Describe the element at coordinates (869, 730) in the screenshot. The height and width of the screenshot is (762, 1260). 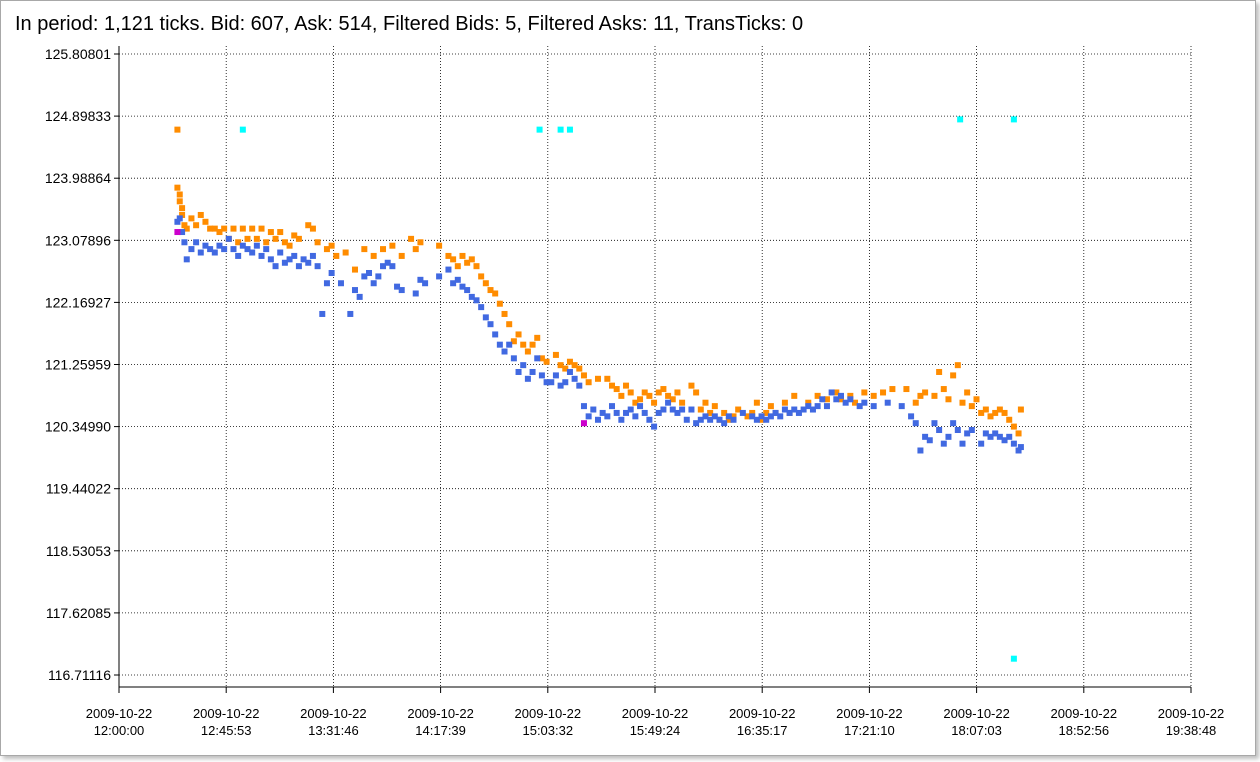
I see `x-tick-time-label: 17:21:10` at that location.